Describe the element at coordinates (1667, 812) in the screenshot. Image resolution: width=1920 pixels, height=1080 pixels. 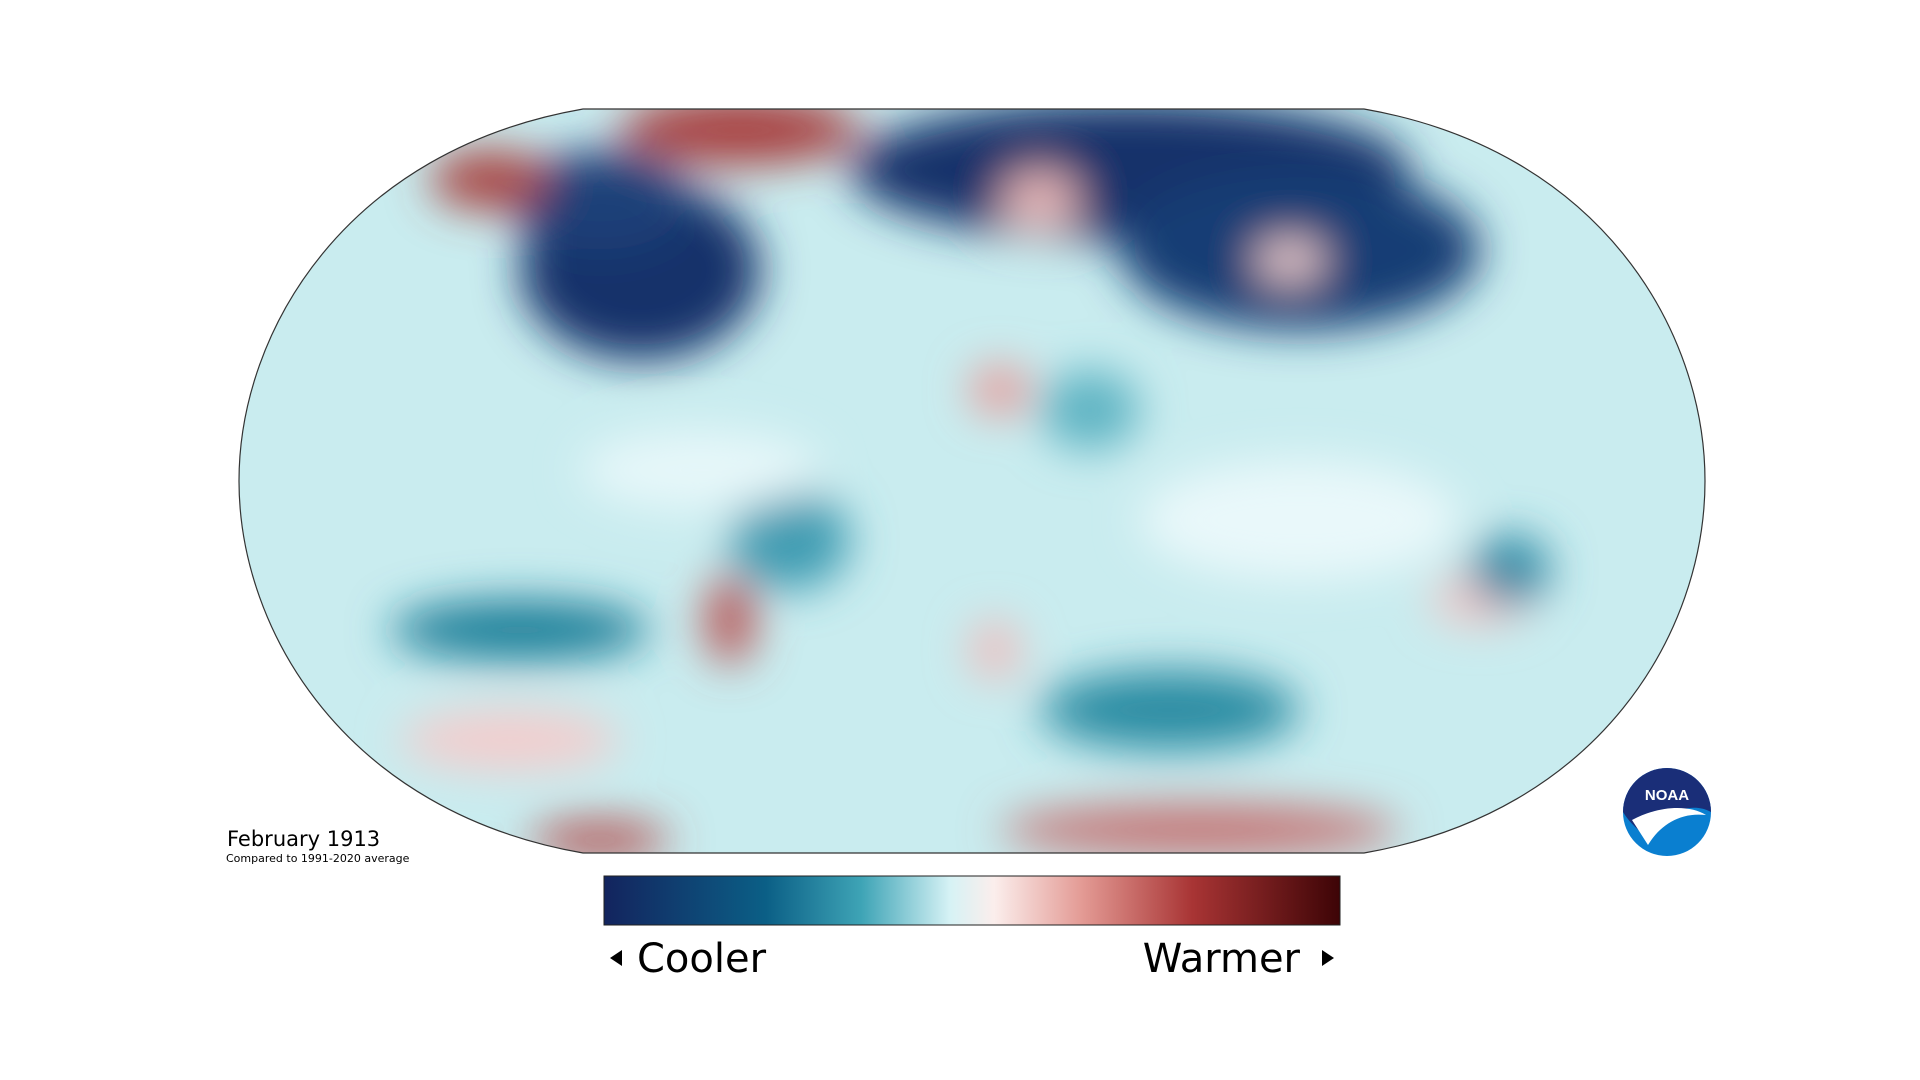
I see `noaa-logo: NOAA` at that location.